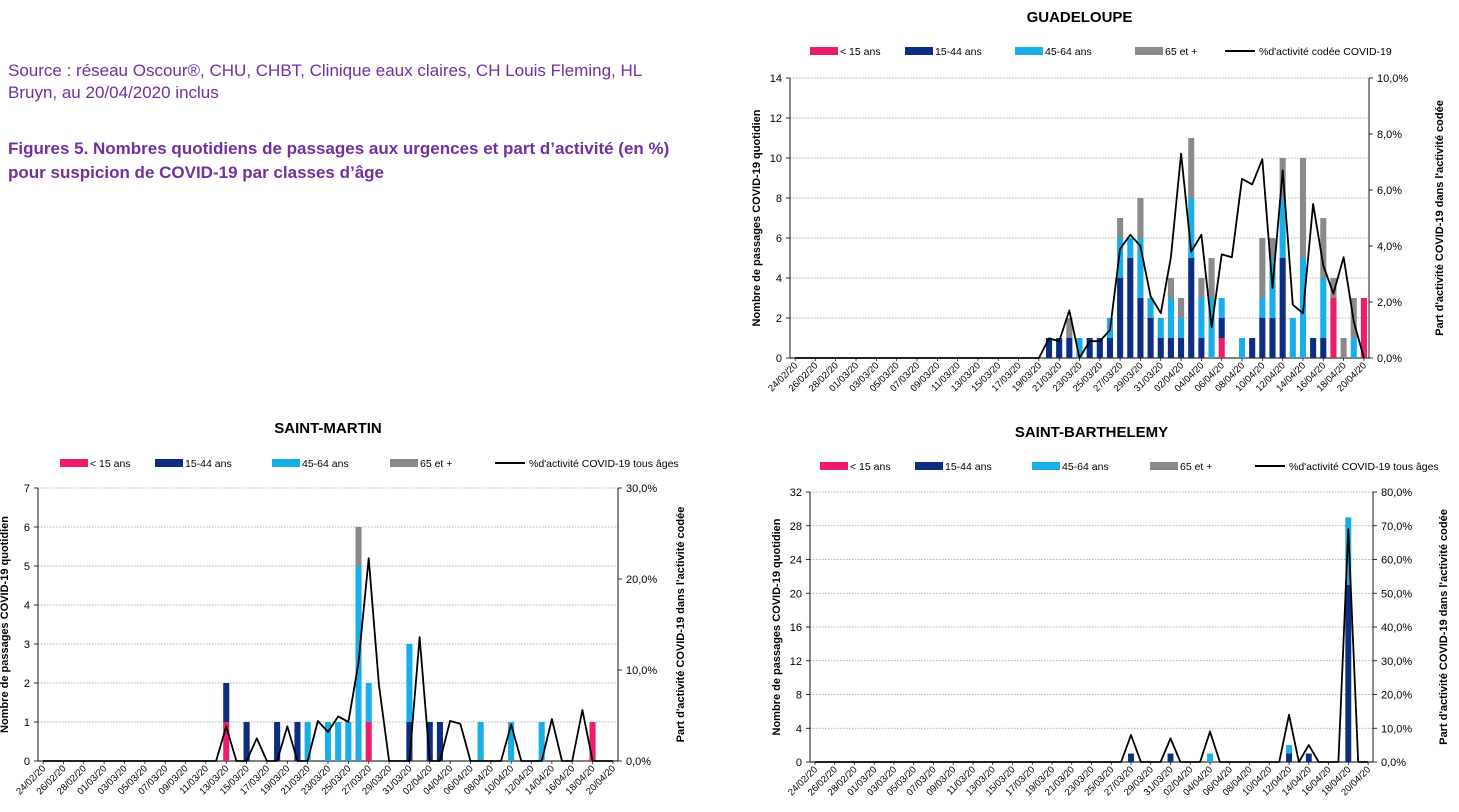 The width and height of the screenshot is (1459, 812). I want to click on y2-tick-label: 80,0%, so click(1396, 493).